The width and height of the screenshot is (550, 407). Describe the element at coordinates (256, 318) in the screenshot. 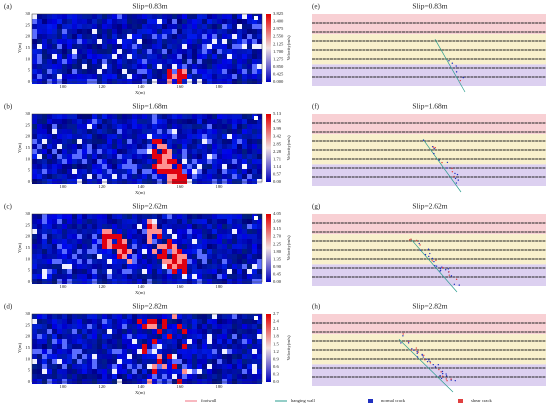

I see `marker` at that location.